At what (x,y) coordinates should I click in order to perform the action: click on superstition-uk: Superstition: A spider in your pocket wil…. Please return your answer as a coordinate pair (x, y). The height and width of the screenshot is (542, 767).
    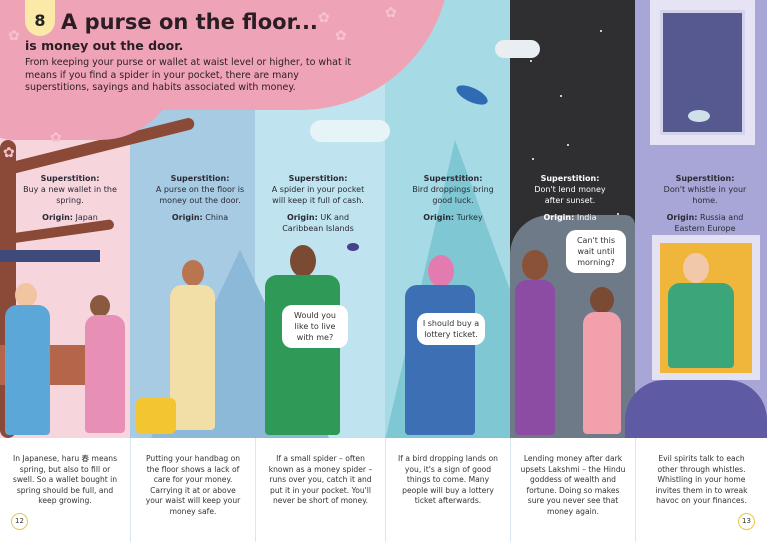
    Looking at the image, I should click on (318, 203).